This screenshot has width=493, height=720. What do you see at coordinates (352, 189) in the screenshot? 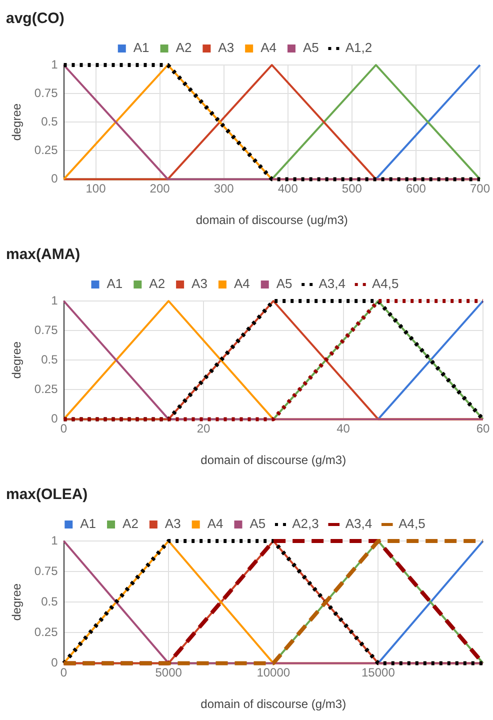
I see `x-tick-label: 500` at bounding box center [352, 189].